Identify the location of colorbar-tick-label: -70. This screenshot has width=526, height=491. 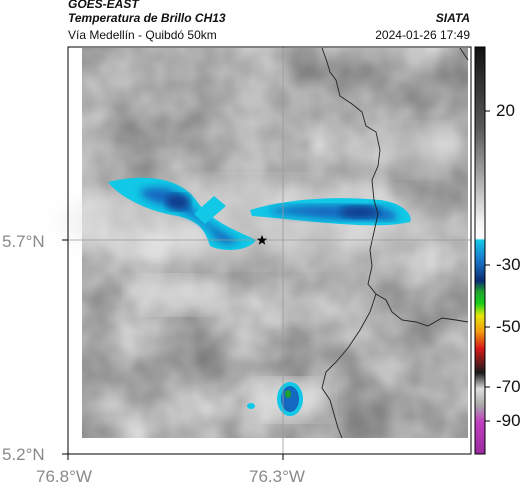
(508, 386).